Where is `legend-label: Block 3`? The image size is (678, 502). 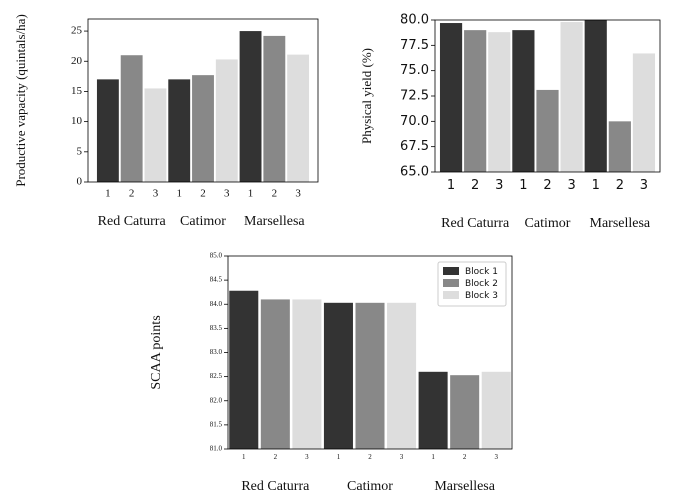 legend-label: Block 3 is located at coordinates (481, 296).